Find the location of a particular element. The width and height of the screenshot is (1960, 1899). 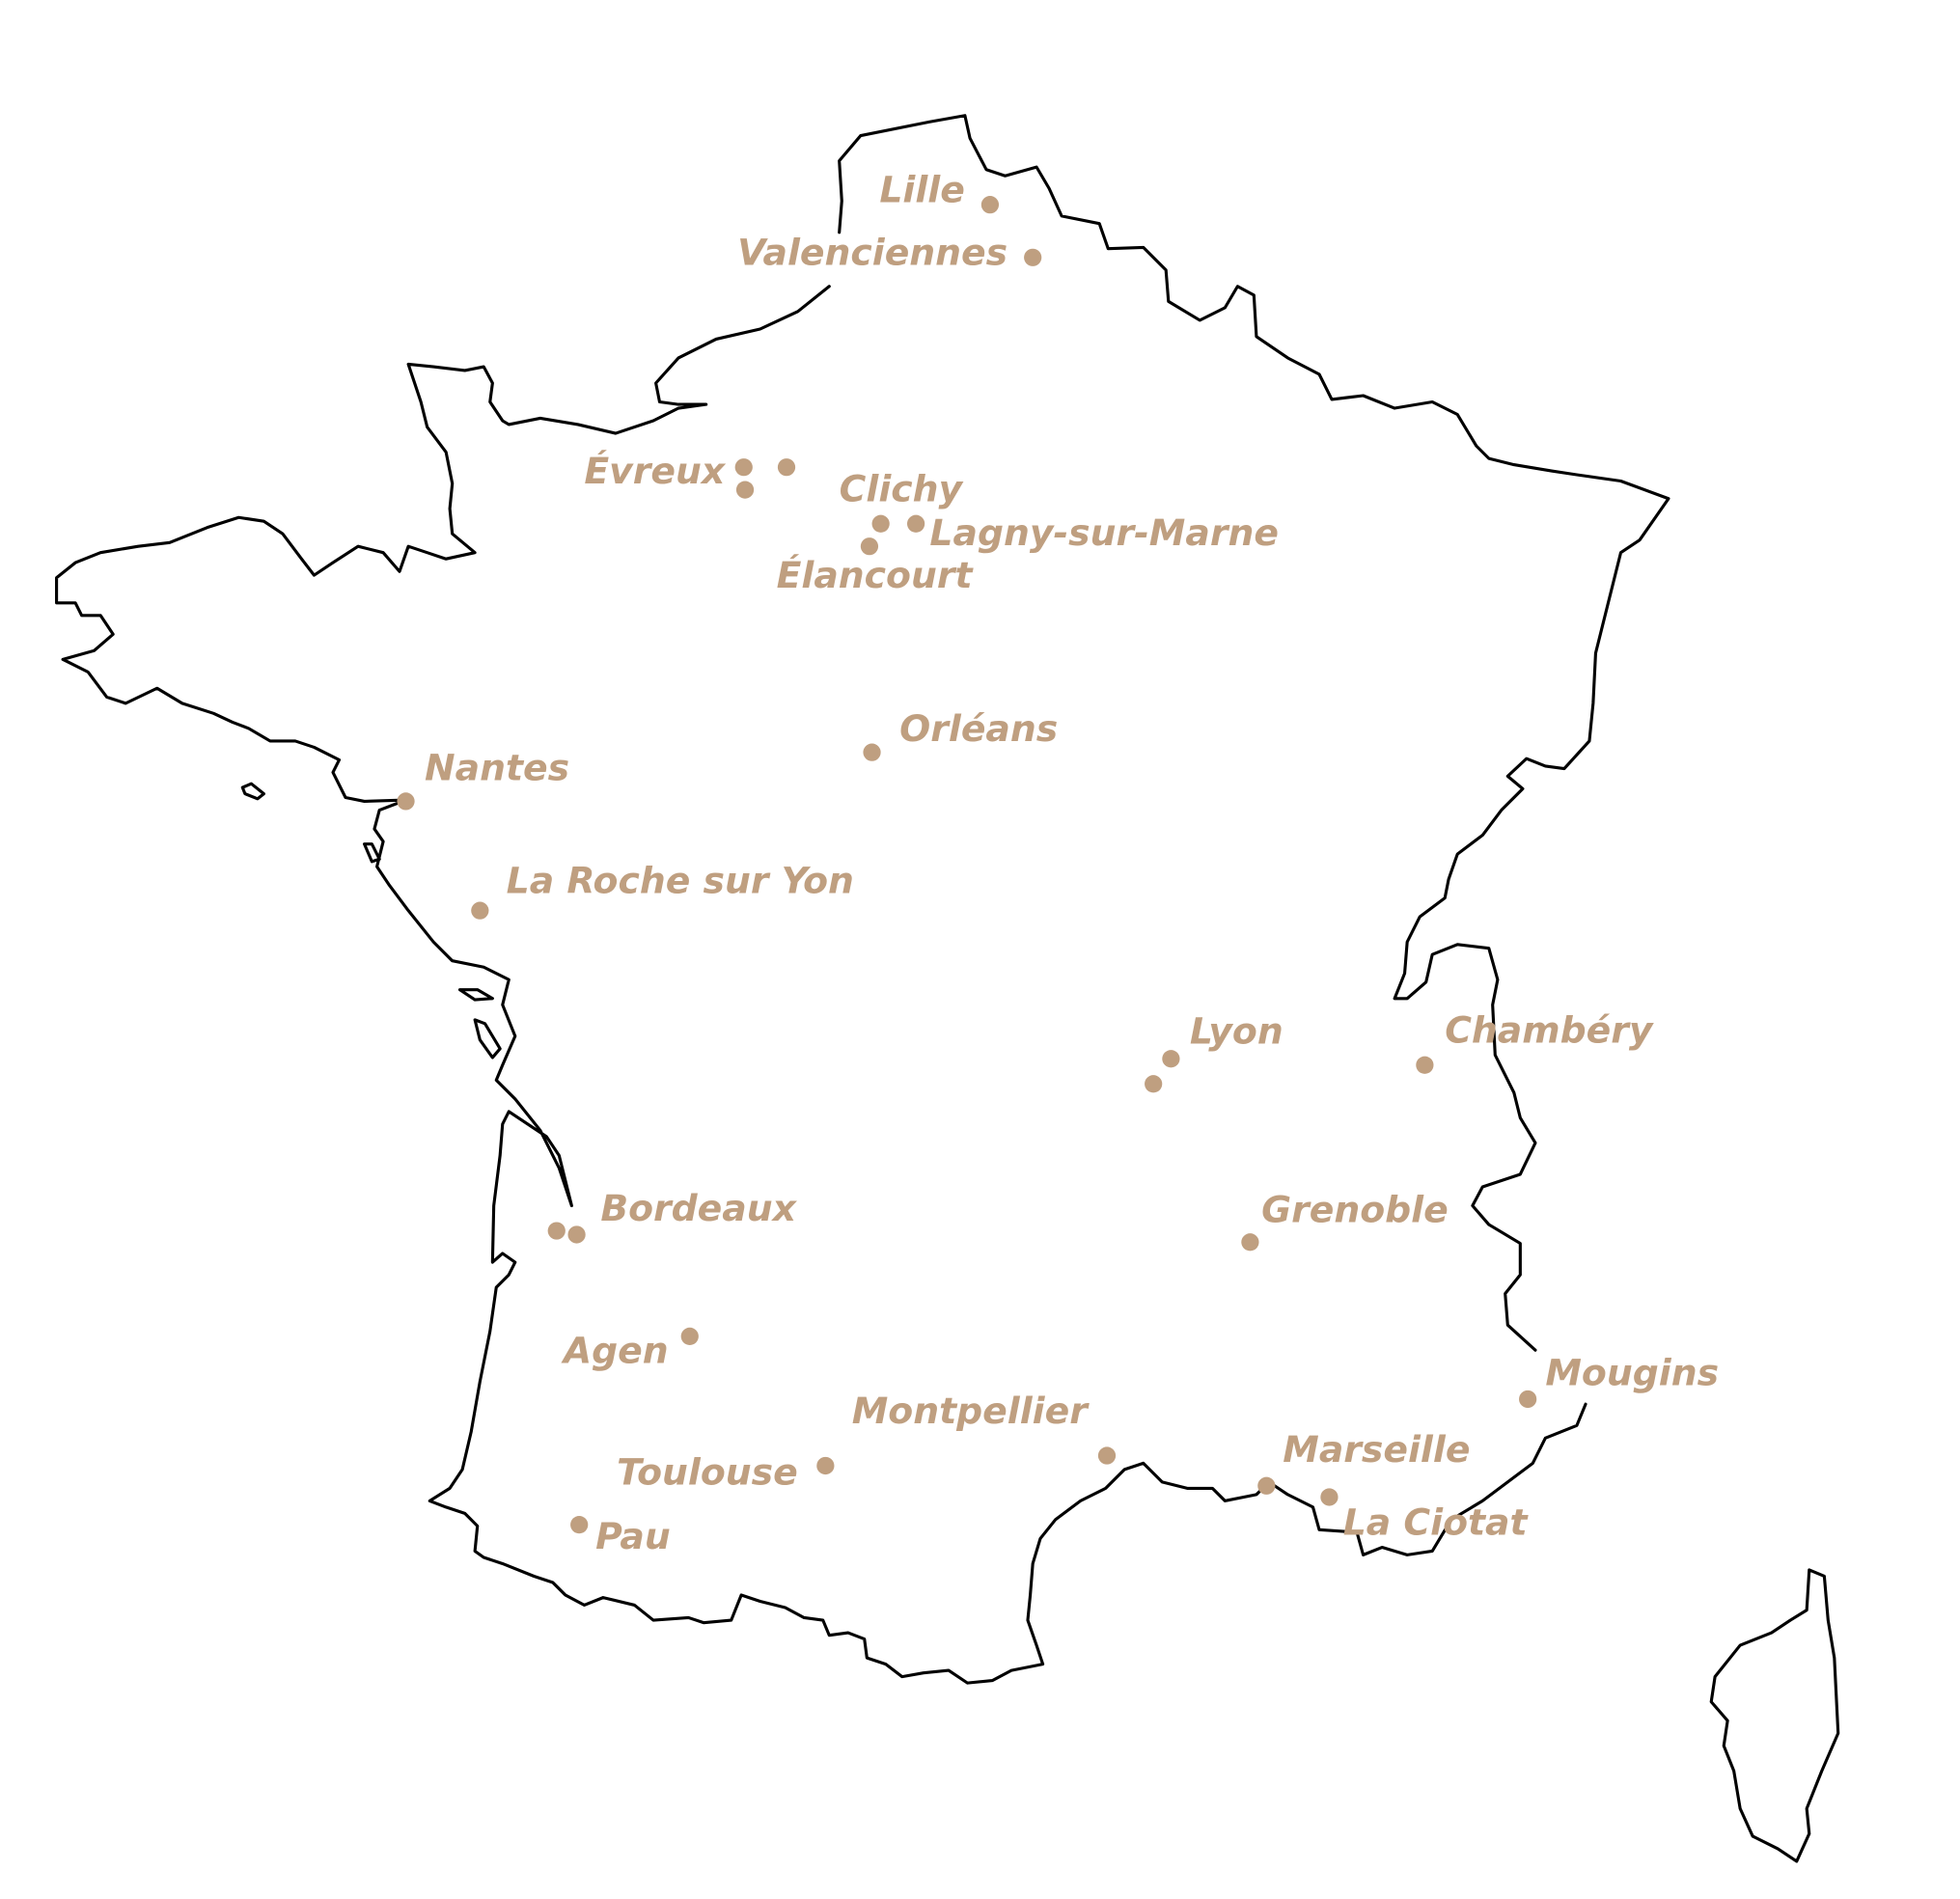

island-oleron-outline is located at coordinates (487, 1039).